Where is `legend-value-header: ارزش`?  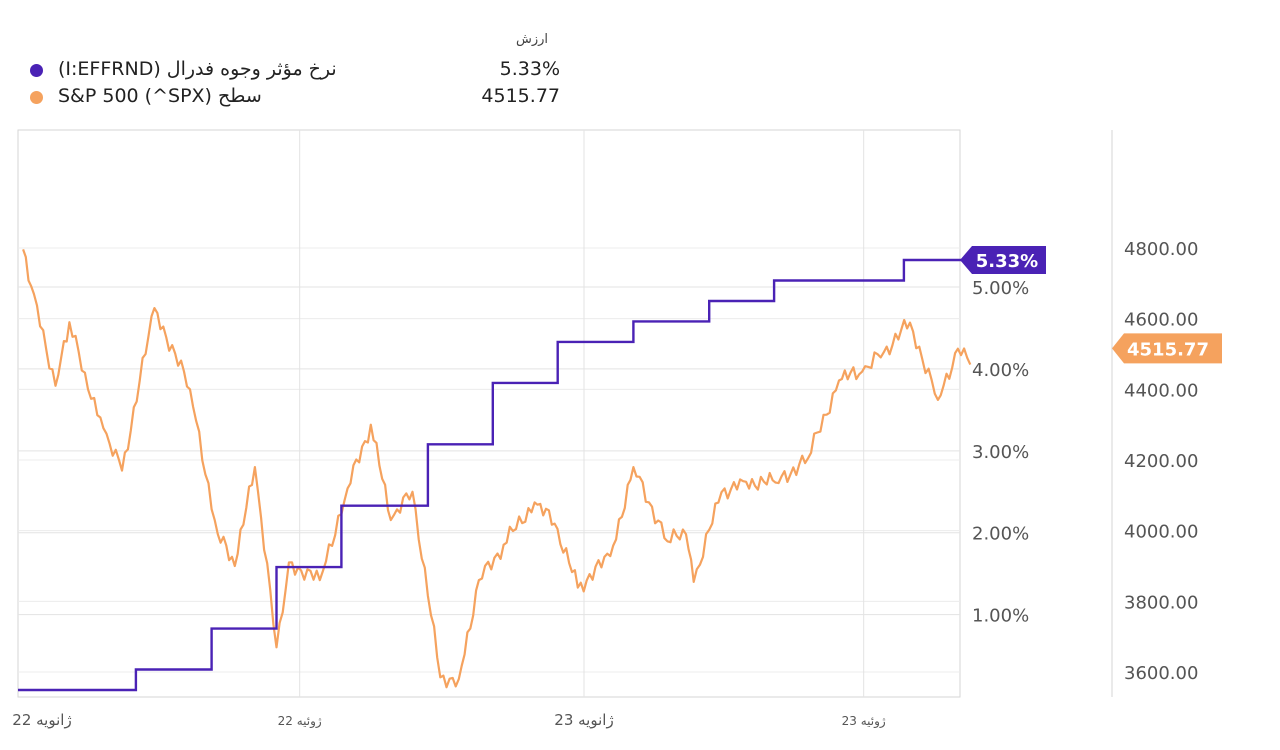
legend-value-header: ارزش is located at coordinates (532, 39).